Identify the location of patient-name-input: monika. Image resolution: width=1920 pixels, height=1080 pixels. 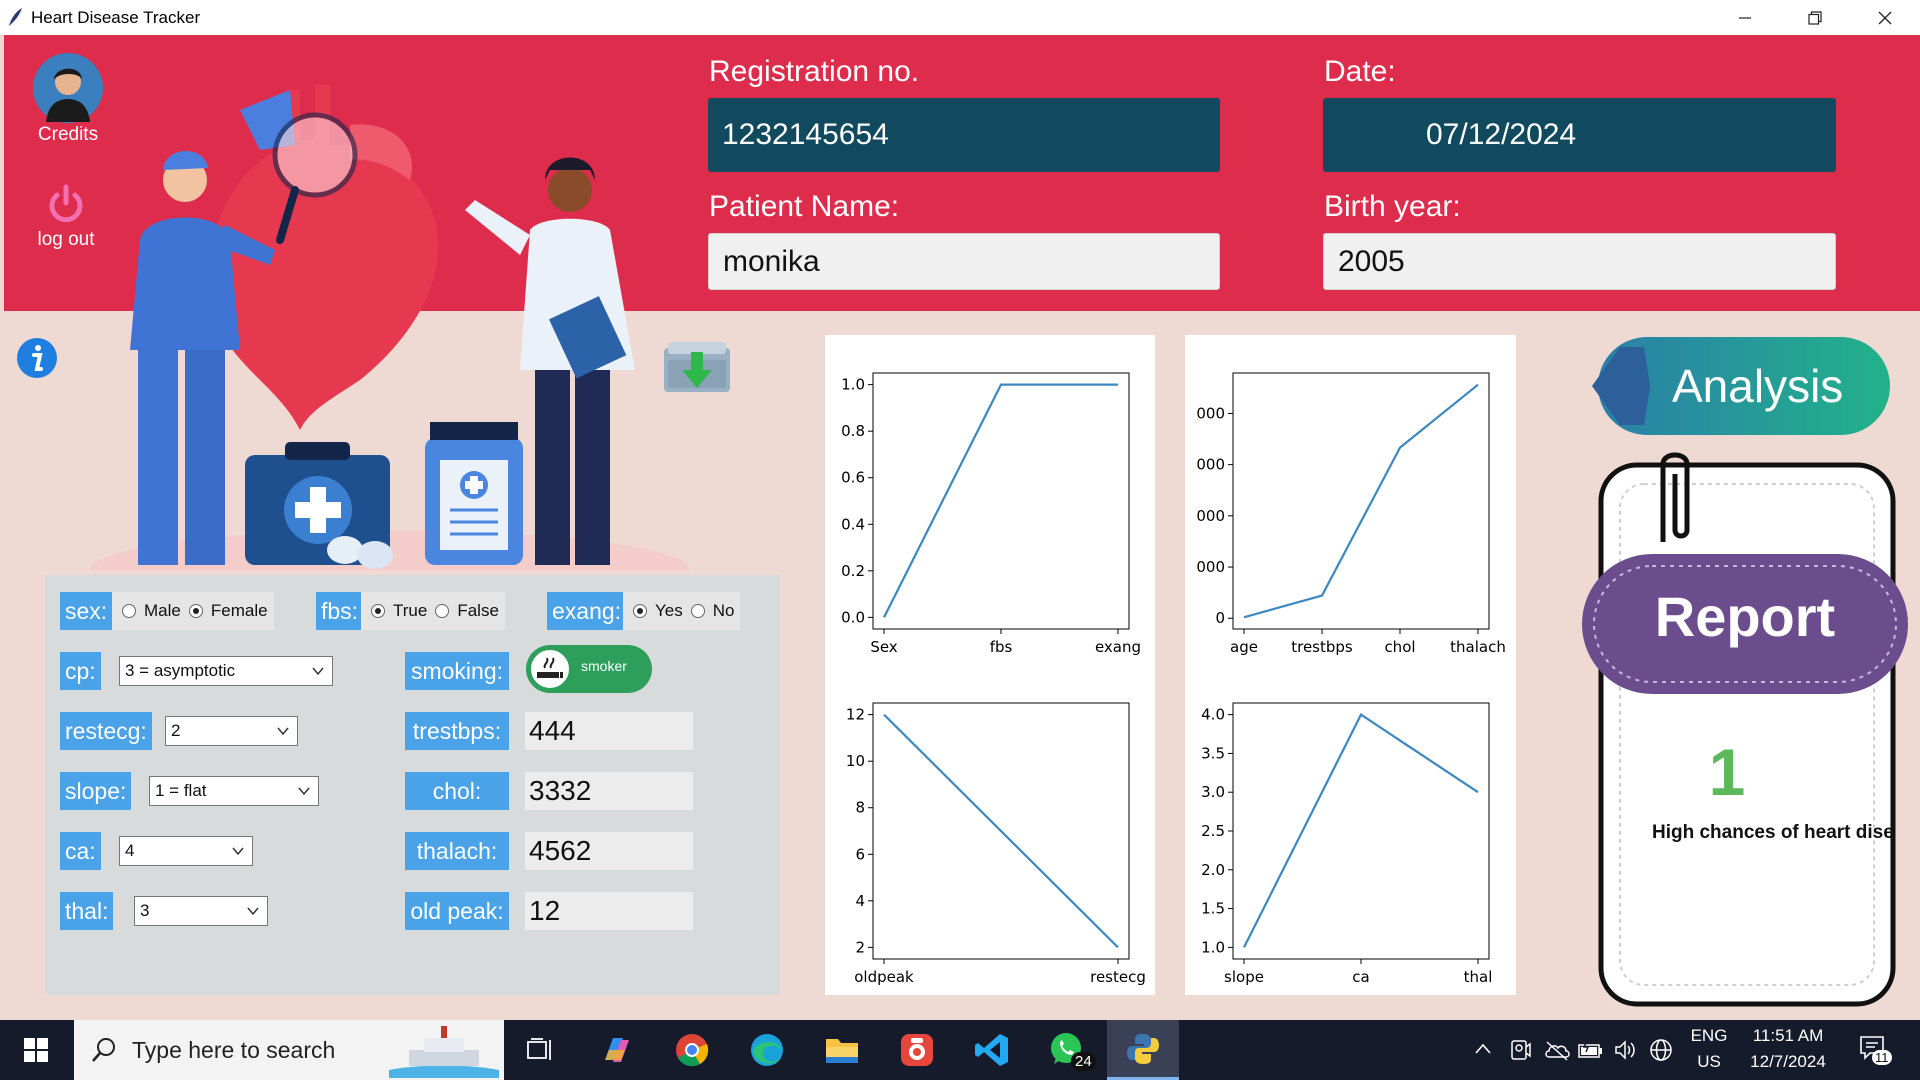
(964, 261).